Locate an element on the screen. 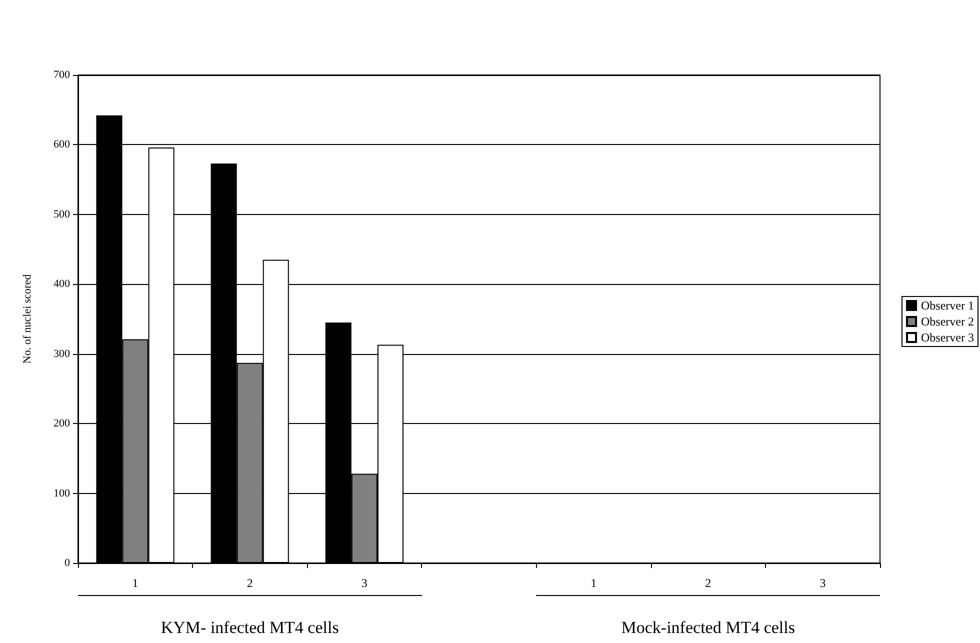 Image resolution: width=980 pixels, height=643 pixels. y-tick-label: 400 is located at coordinates (62, 284).